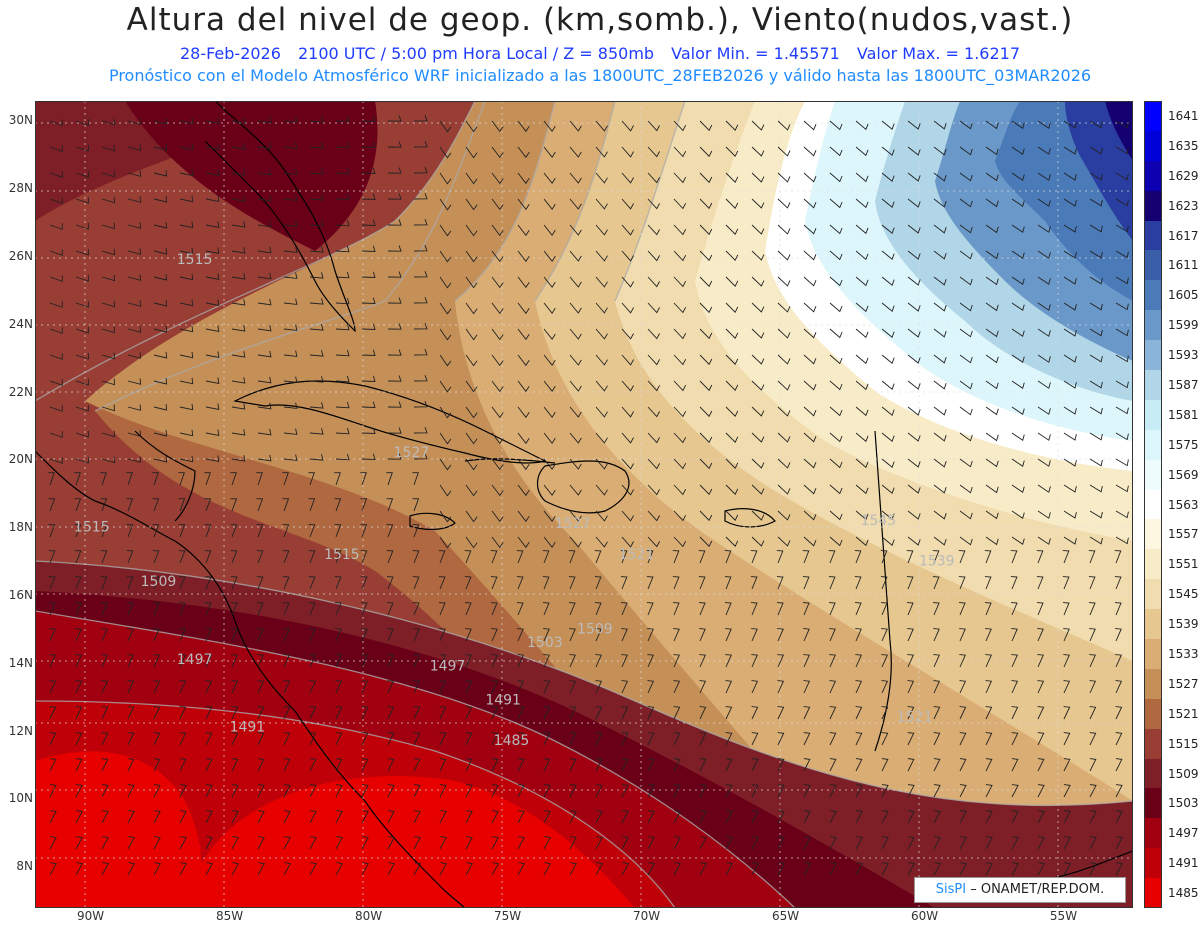 The image size is (1200, 927). Describe the element at coordinates (195, 660) in the screenshot. I see `contour-label: 1497` at that location.